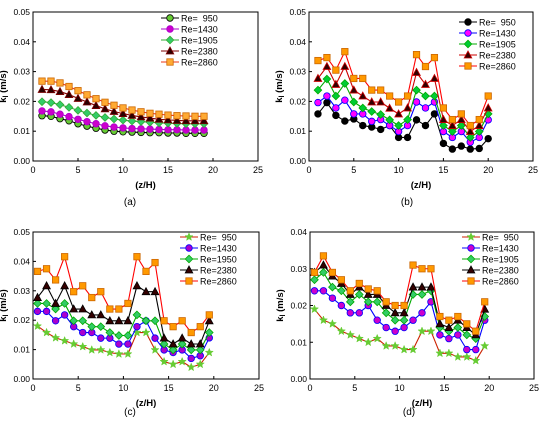 Image resolution: width=550 pixels, height=428 pixels. What do you see at coordinates (21, 350) in the screenshot?
I see `y-tick-label: 0.01` at bounding box center [21, 350].